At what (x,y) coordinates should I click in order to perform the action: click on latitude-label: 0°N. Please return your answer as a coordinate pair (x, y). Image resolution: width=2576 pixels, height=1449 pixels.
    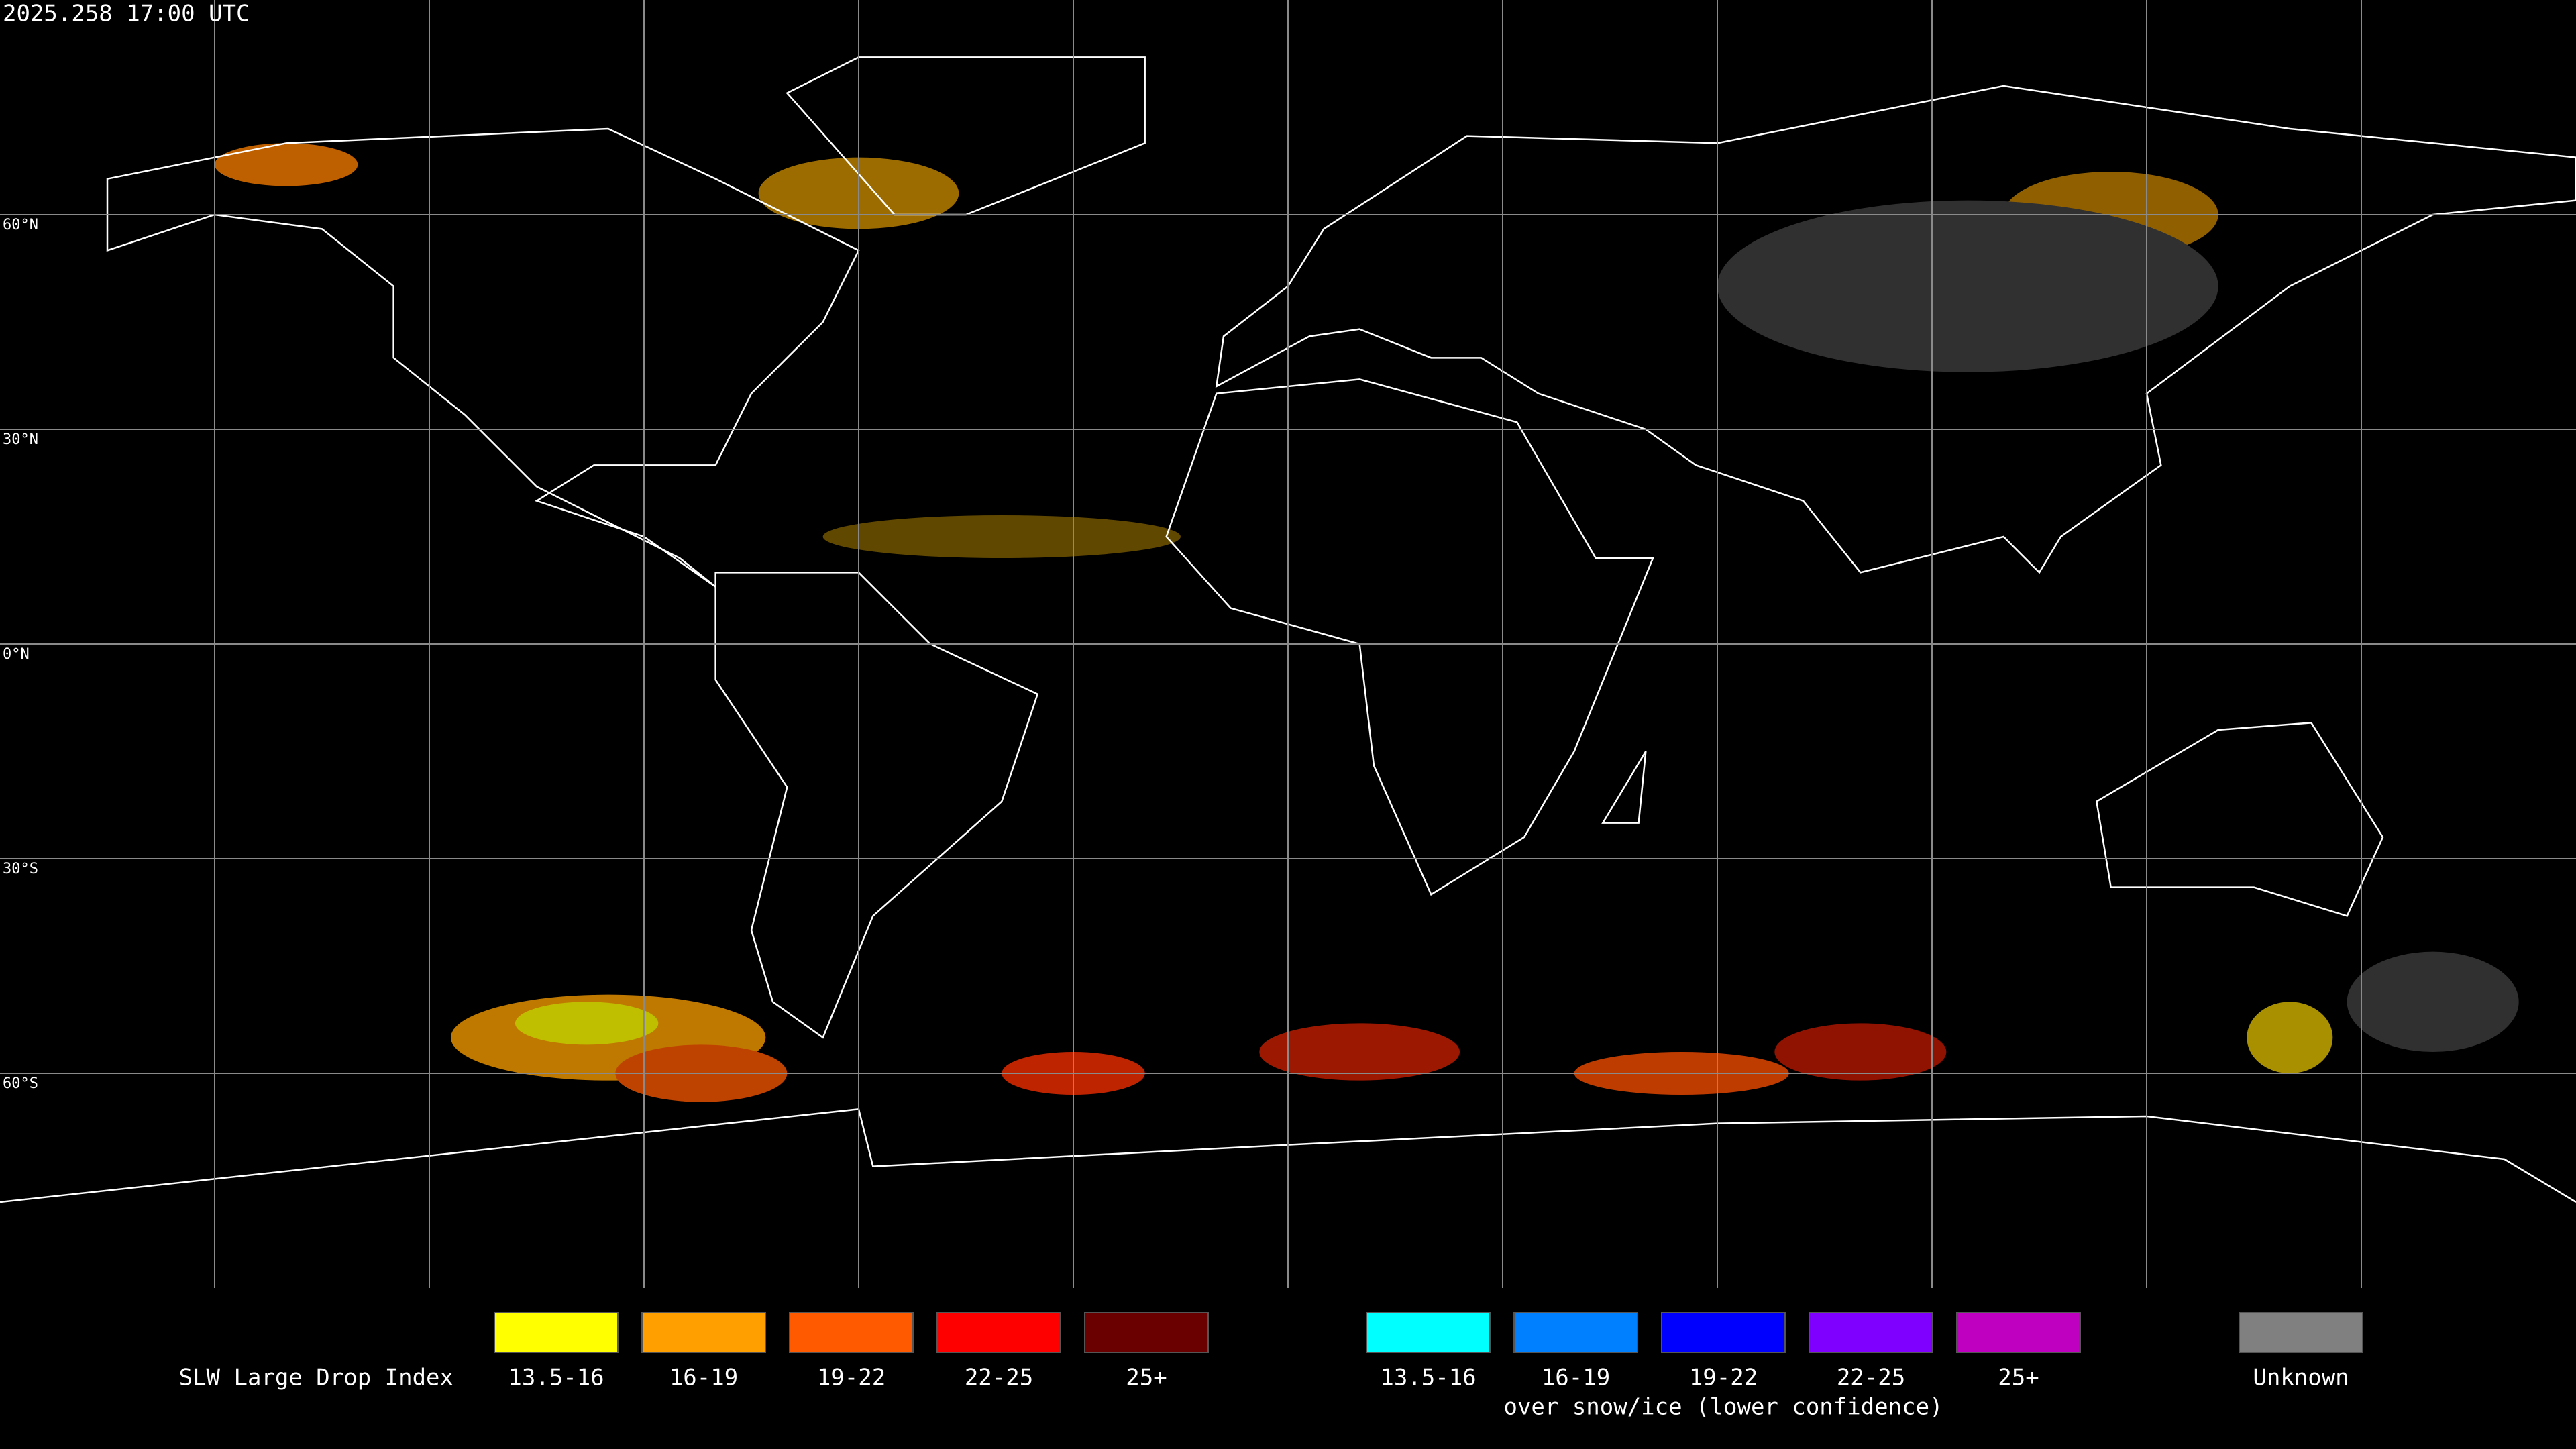
    Looking at the image, I should click on (16, 654).